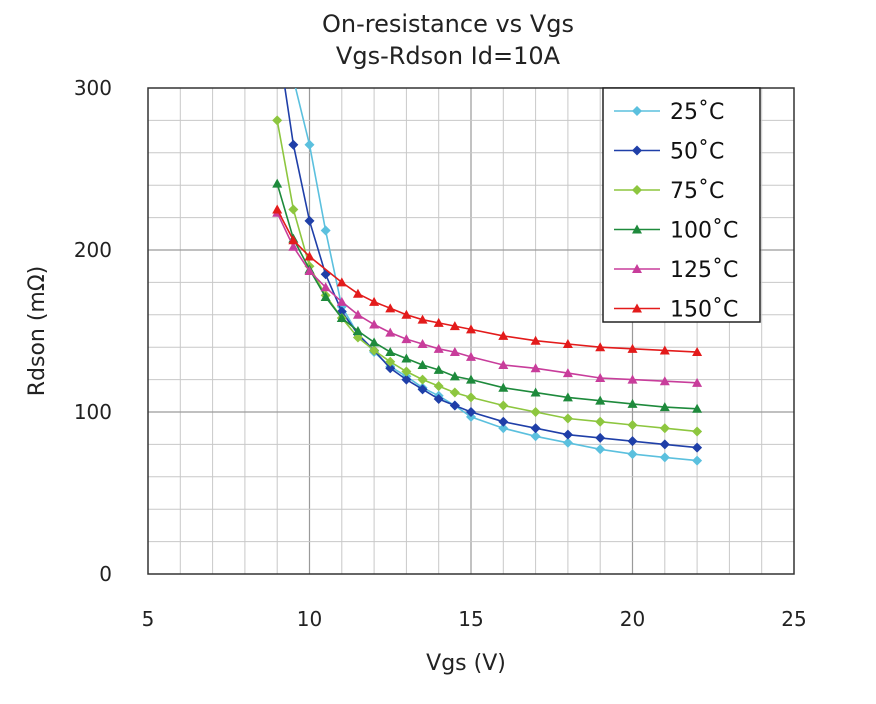 The width and height of the screenshot is (876, 704). Describe the element at coordinates (704, 270) in the screenshot. I see `legend-label: 125˚C` at that location.